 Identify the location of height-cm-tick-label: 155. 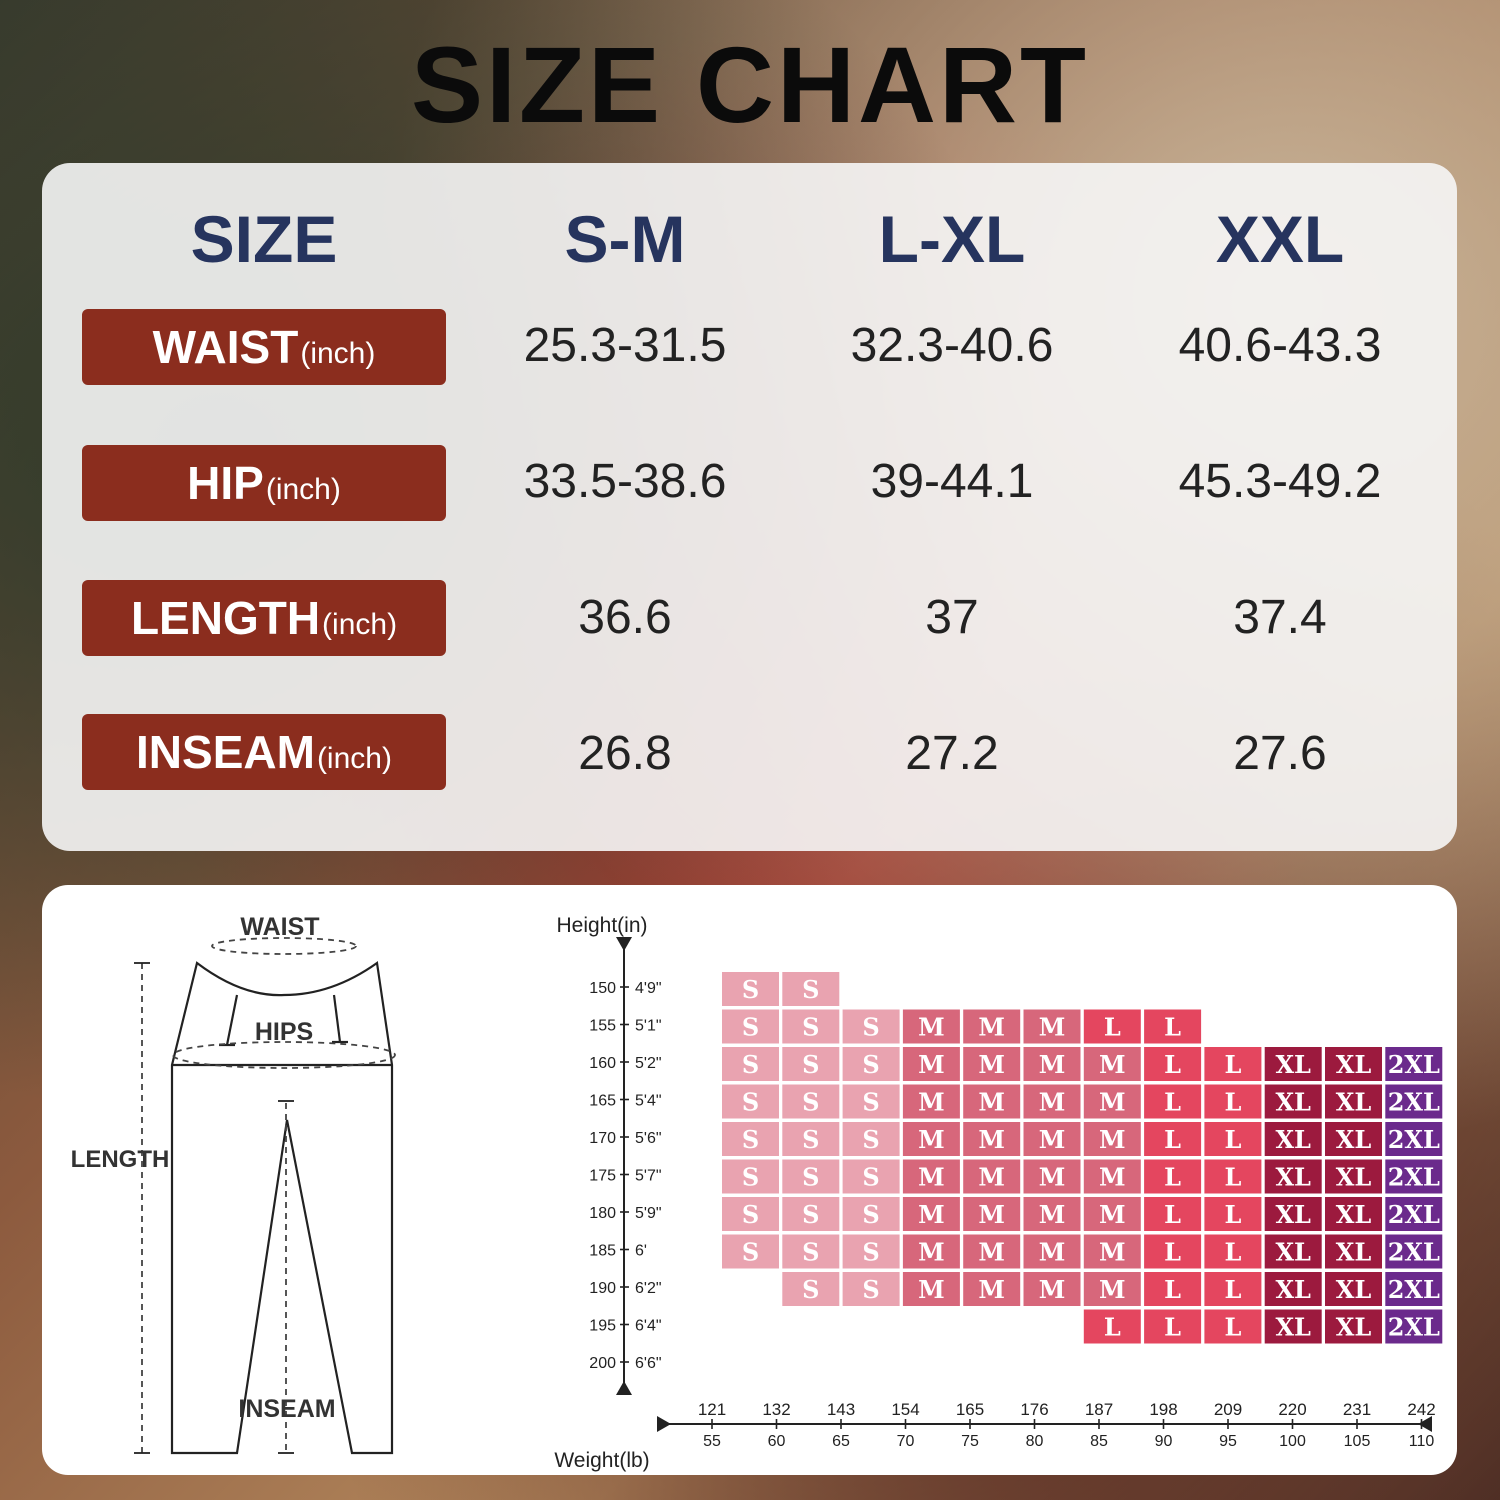
(602, 1026).